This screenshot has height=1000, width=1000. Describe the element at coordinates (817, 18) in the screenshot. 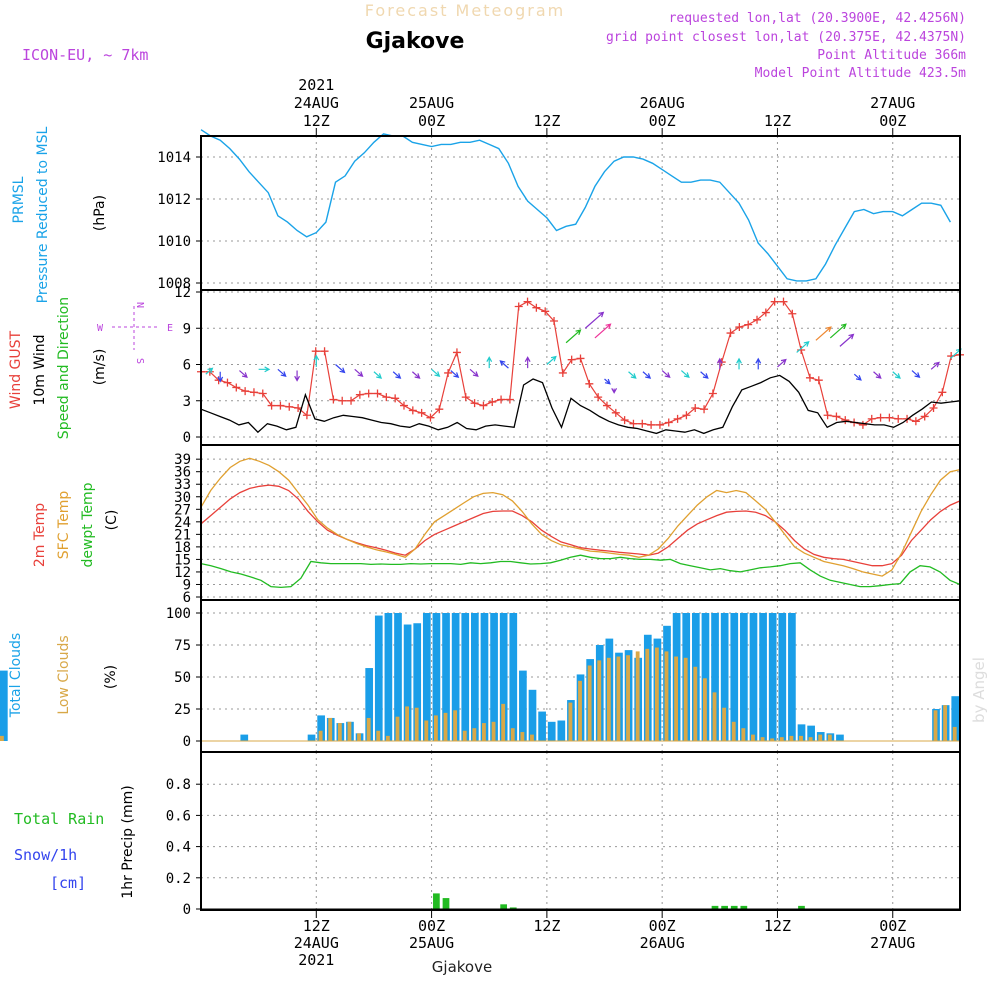

I see `requested-coords: requested lon,lat (20.3900E, 42.4256N)` at that location.